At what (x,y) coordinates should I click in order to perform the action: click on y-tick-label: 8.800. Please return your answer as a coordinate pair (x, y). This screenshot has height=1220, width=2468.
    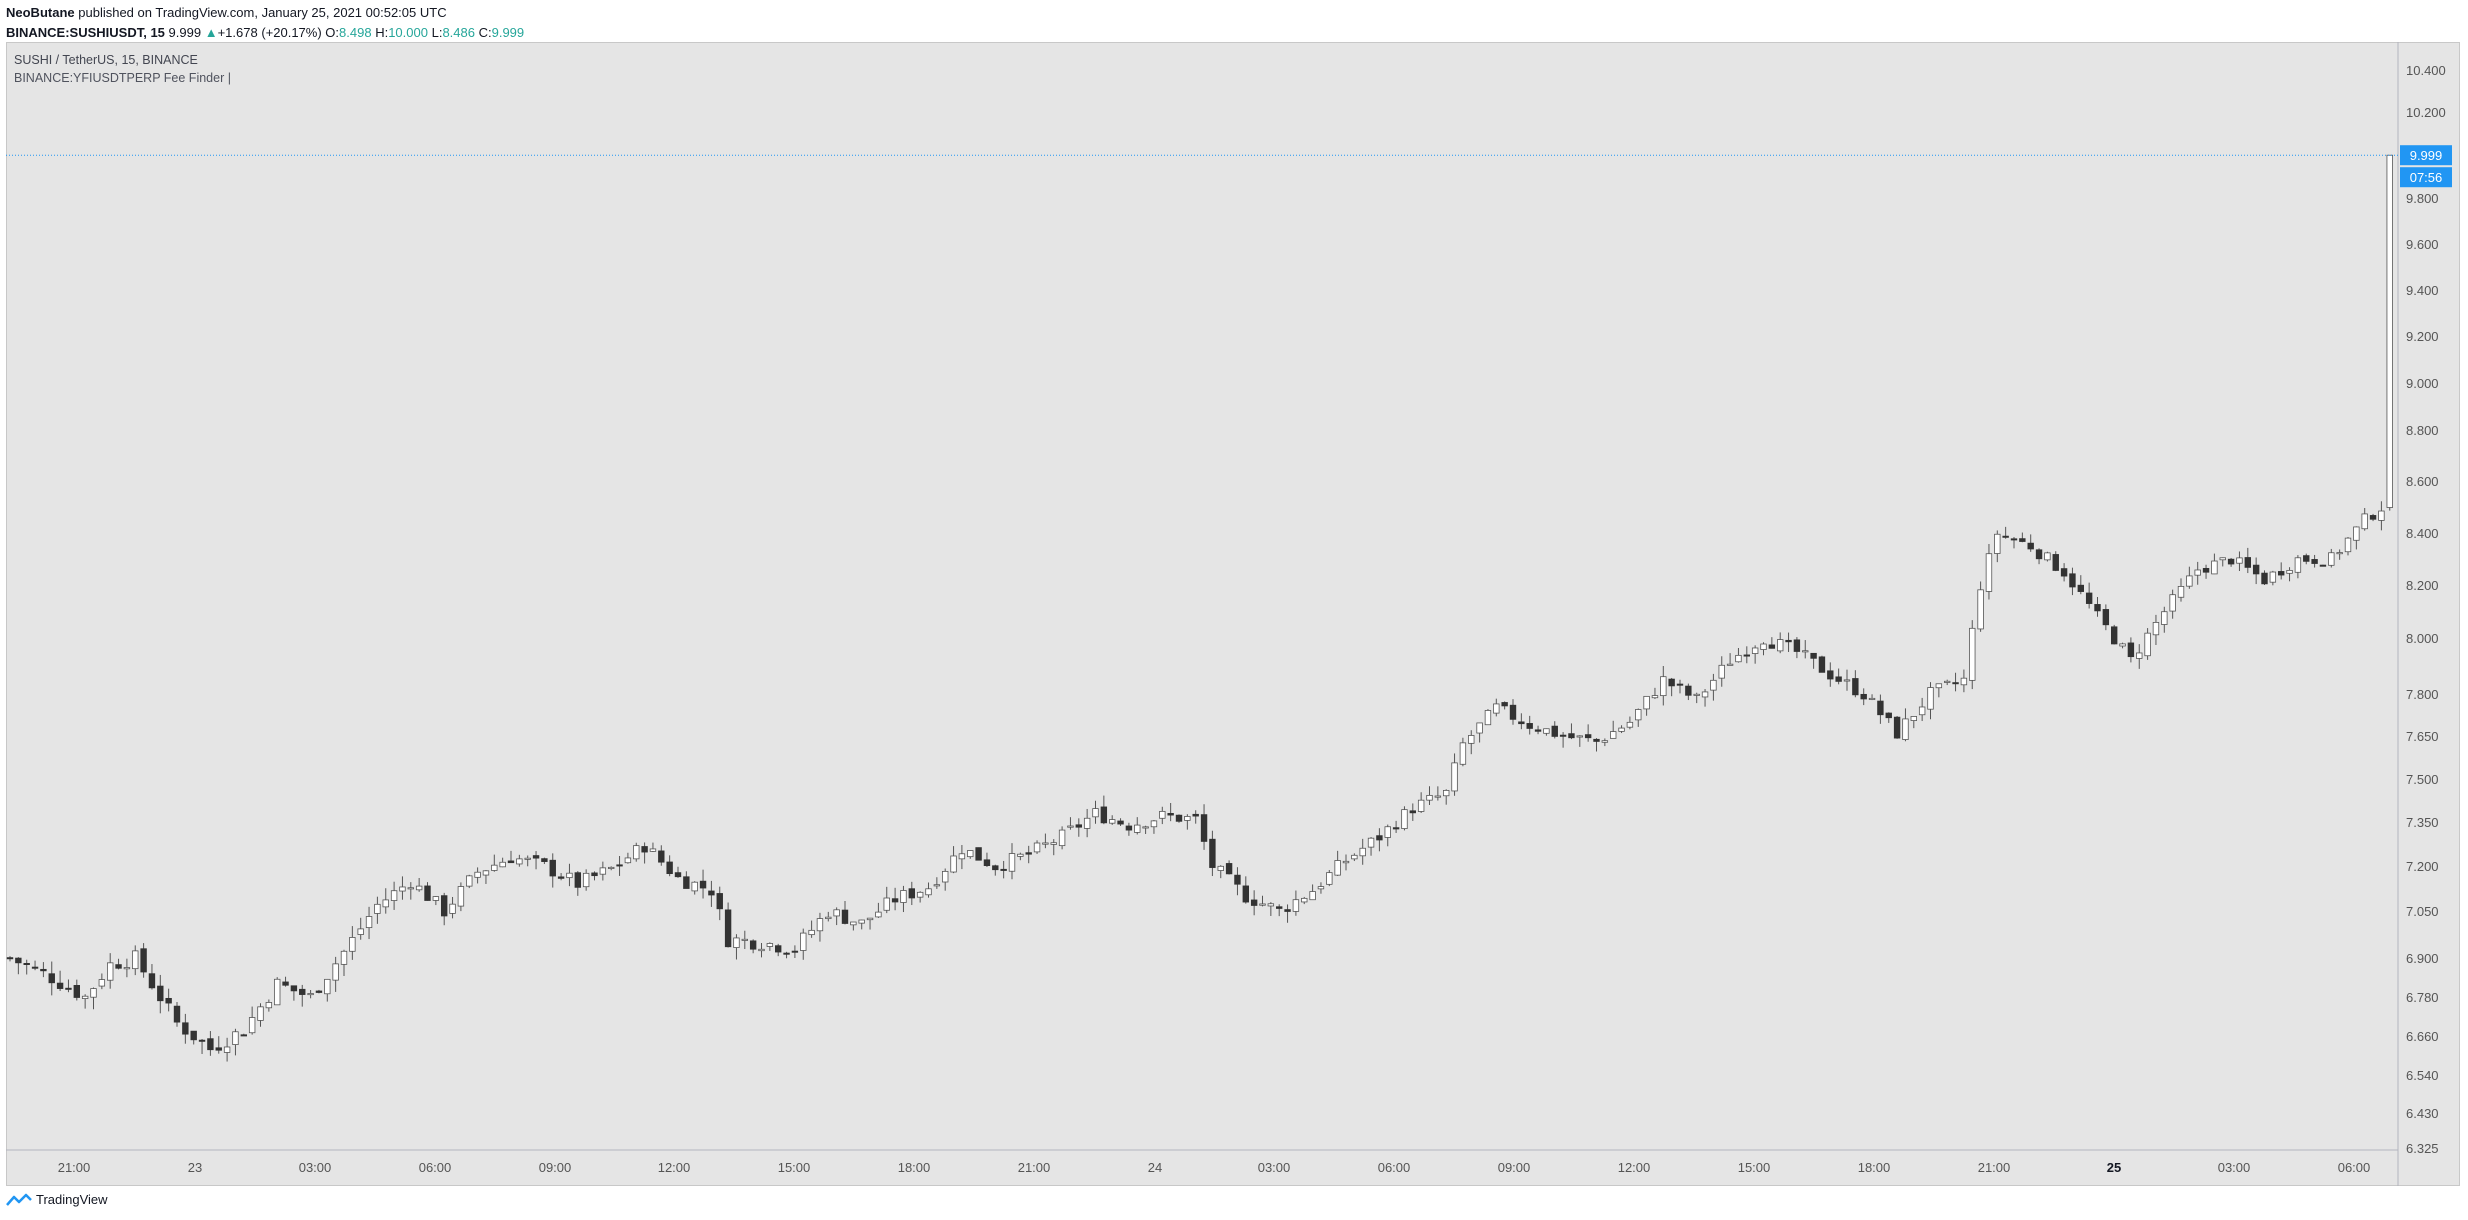
    Looking at the image, I should click on (2422, 430).